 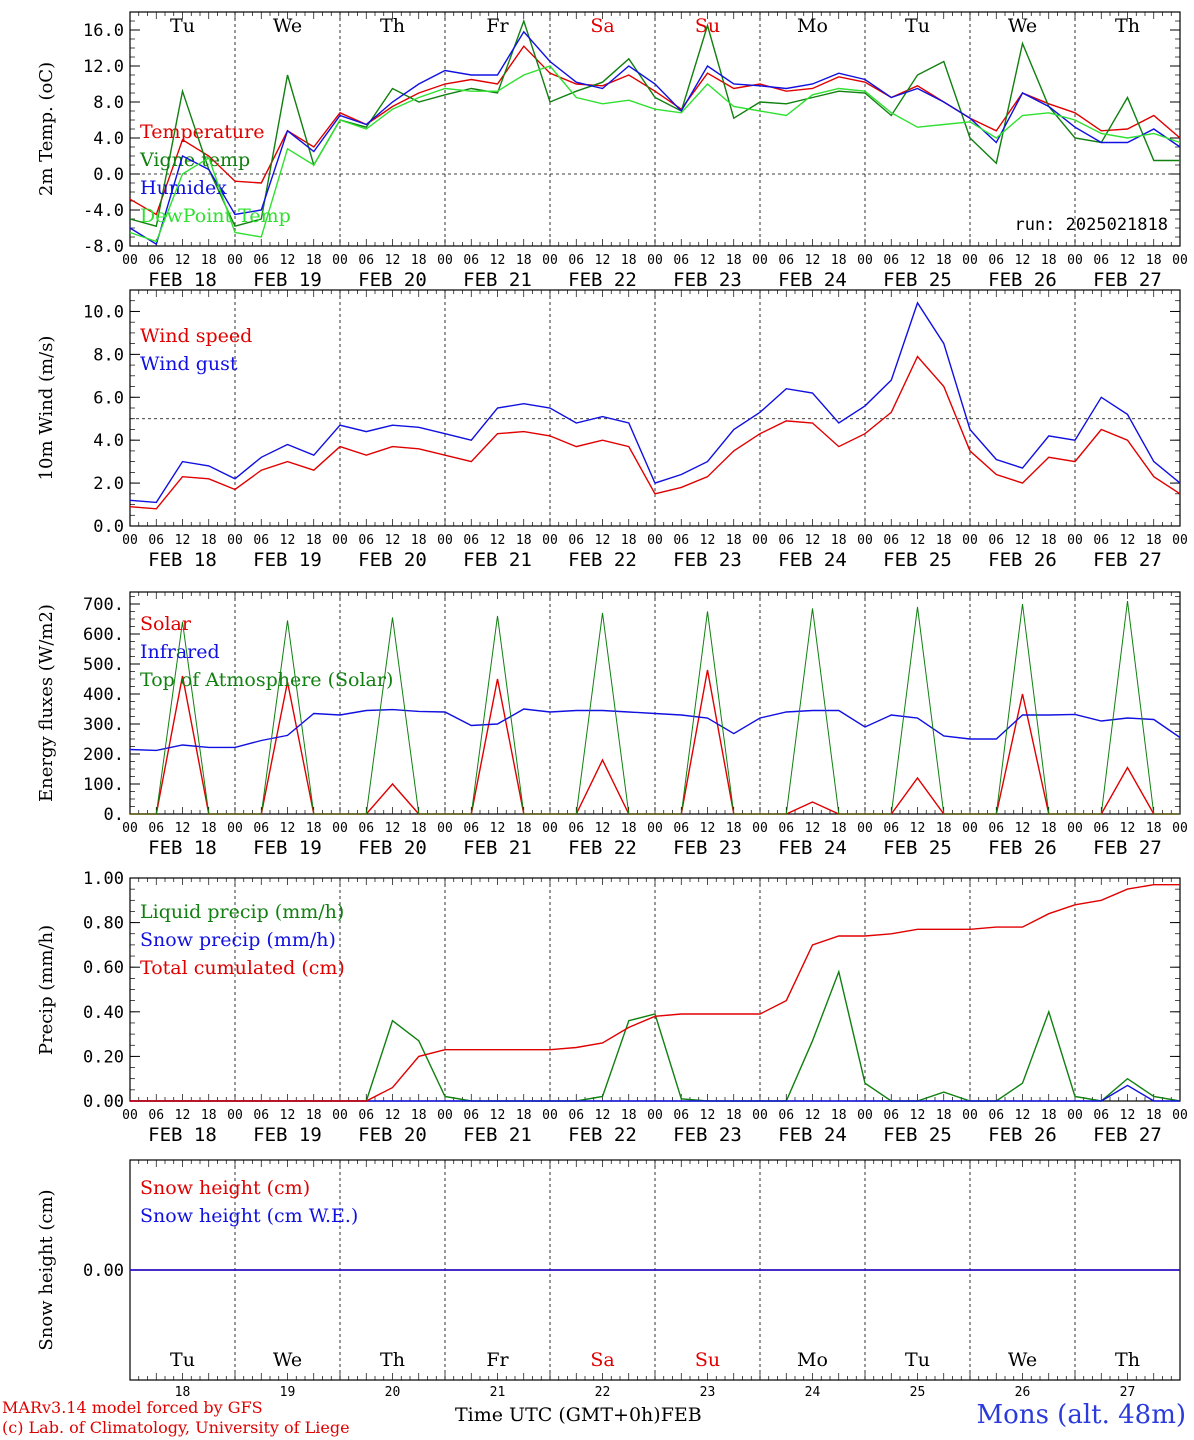 What do you see at coordinates (655, 402) in the screenshot?
I see `series-line-wind-gust` at bounding box center [655, 402].